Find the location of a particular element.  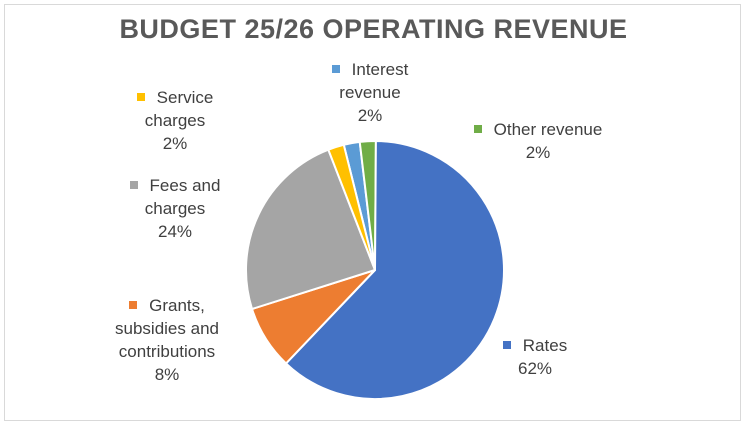

data-label-5: Service charges 2% is located at coordinates (175, 119).